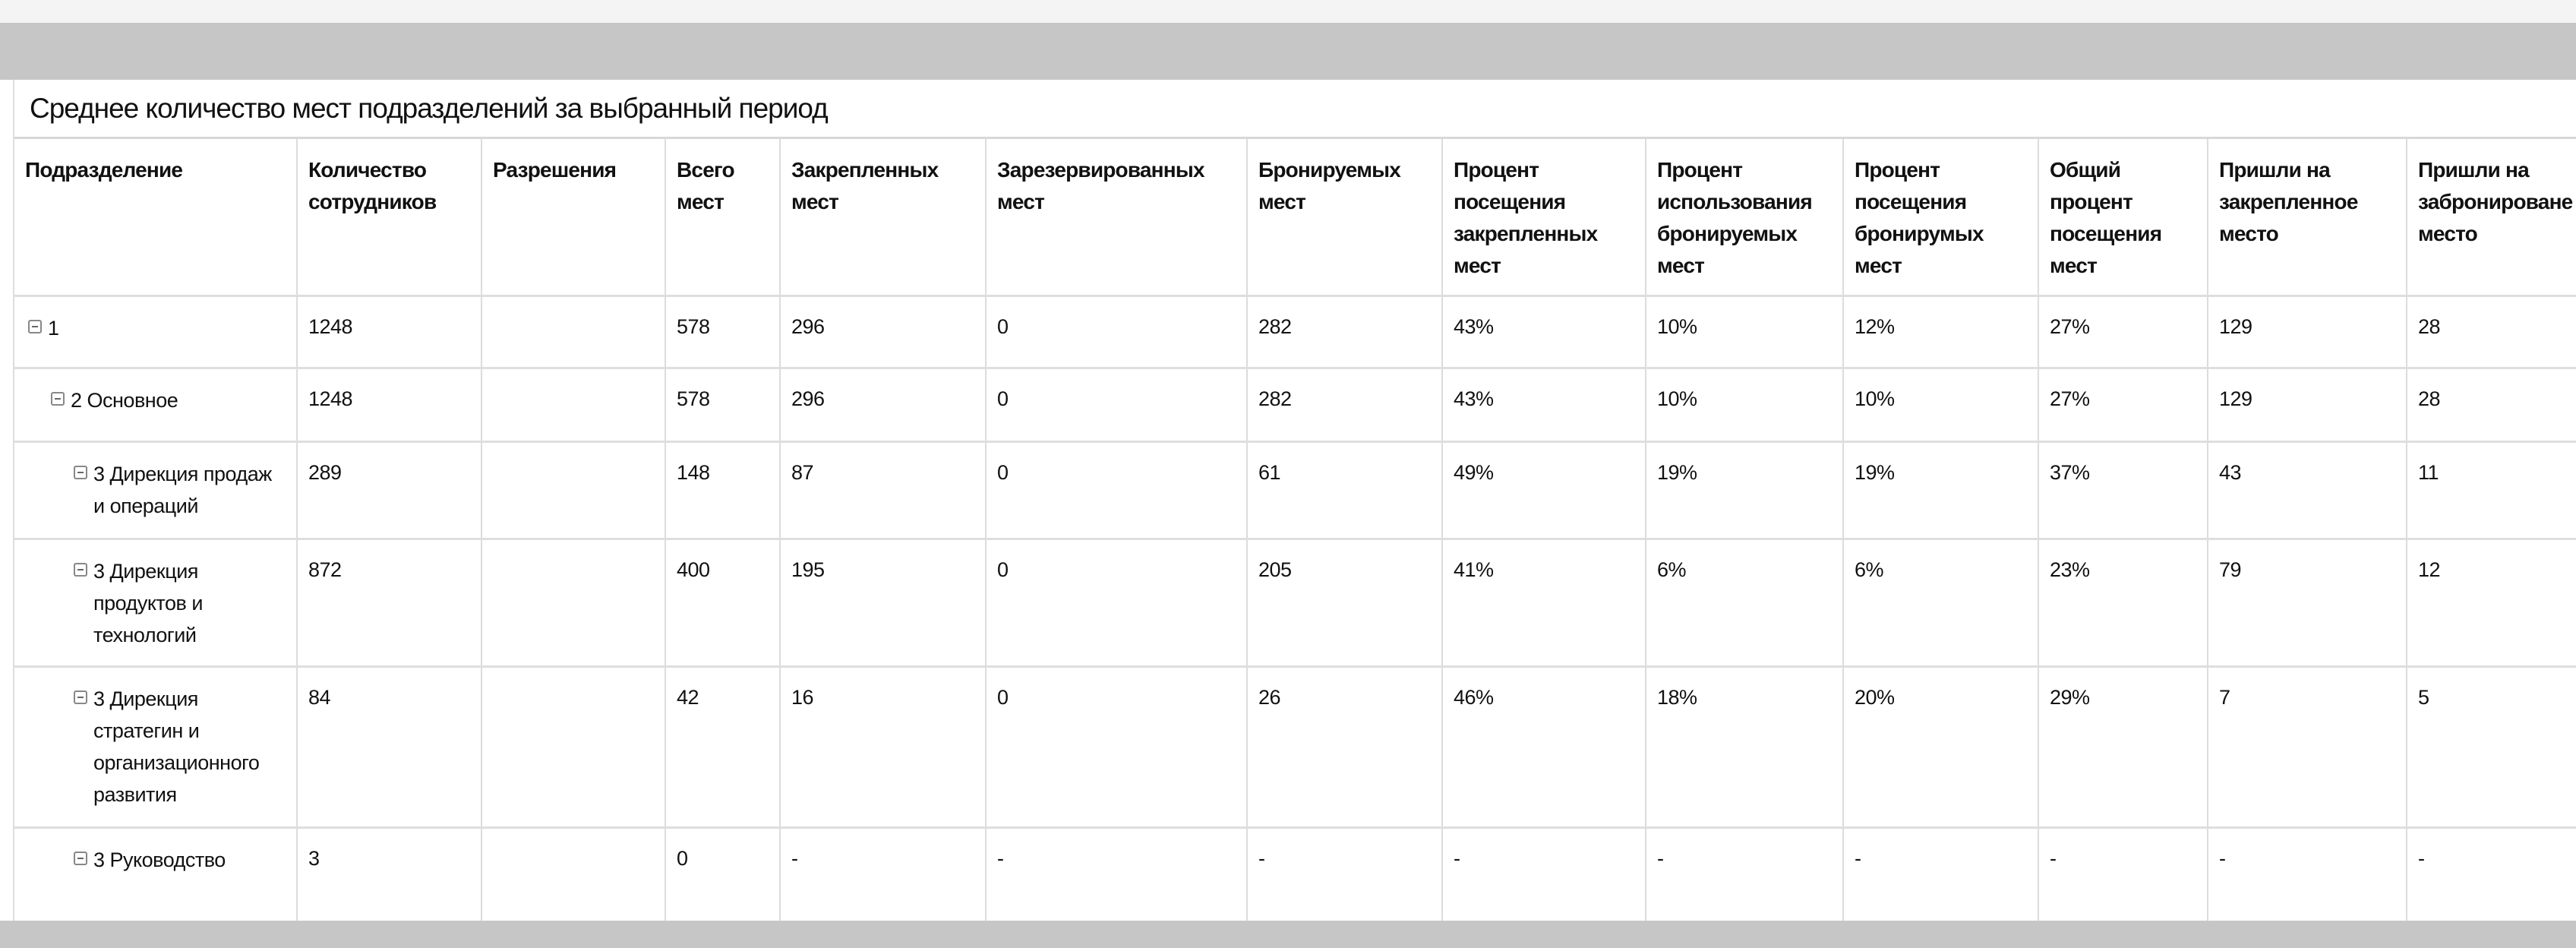 Image resolution: width=2576 pixels, height=948 pixels. I want to click on department-name: 3 Дирекция продуктов и технологий, so click(180, 603).